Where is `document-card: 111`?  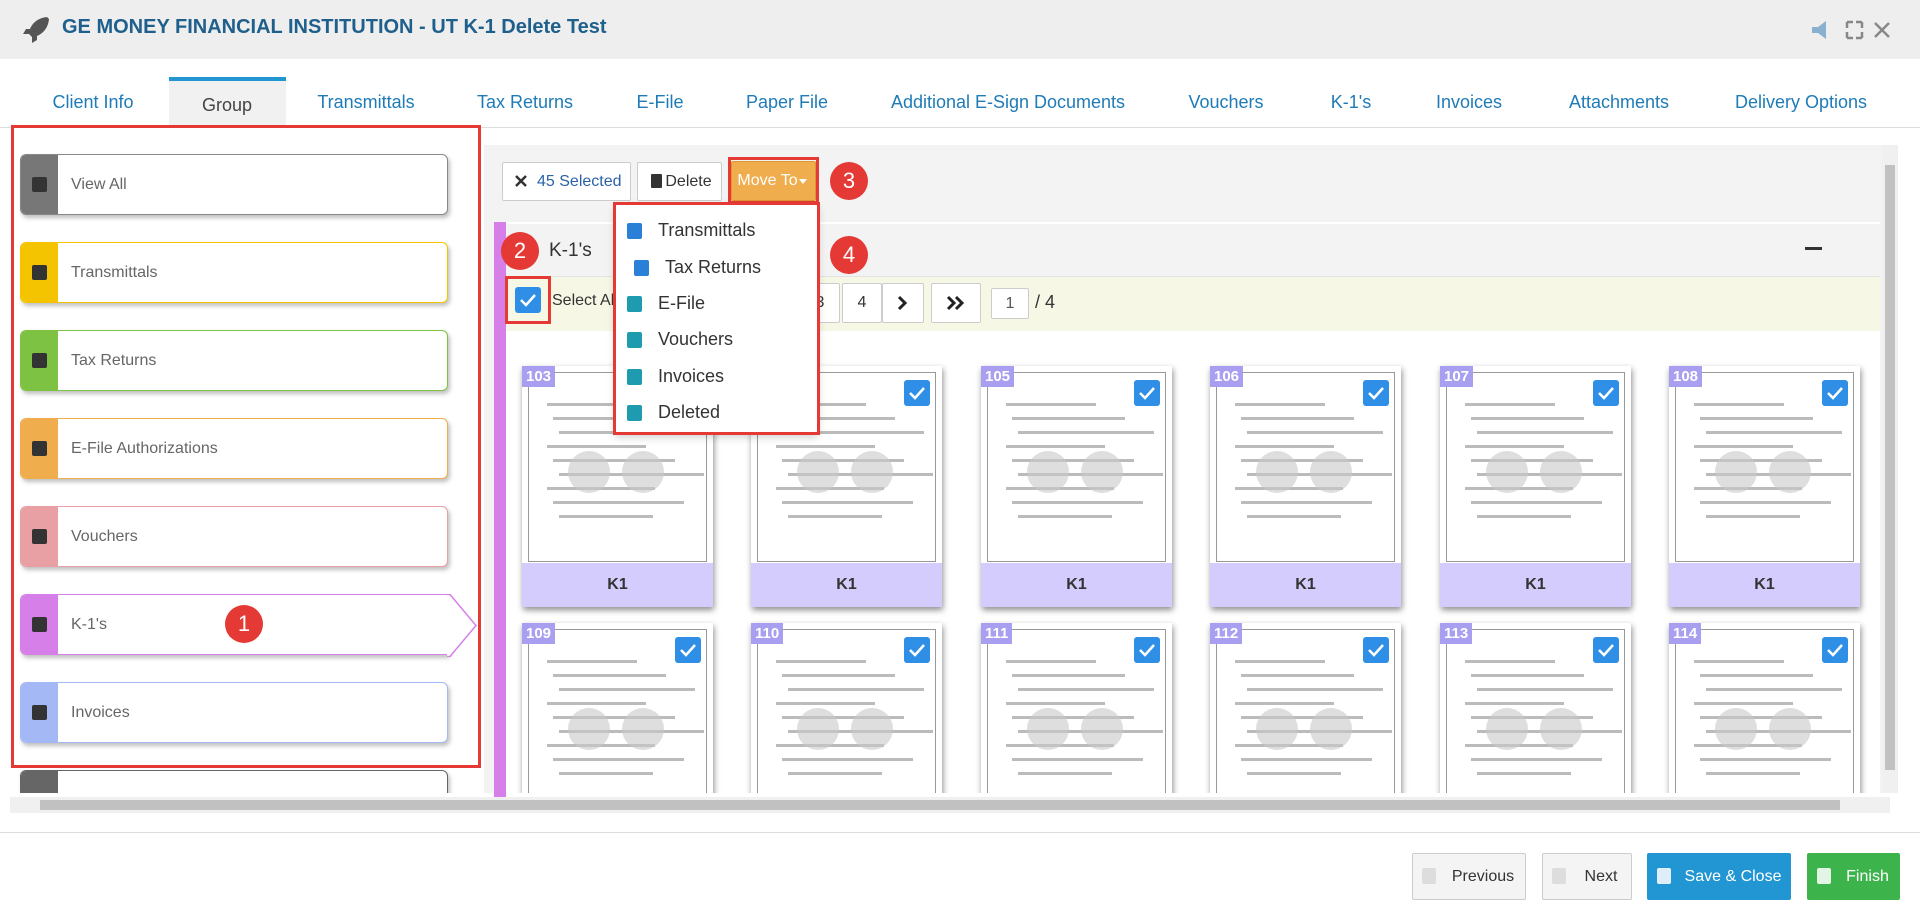
document-card: 111 is located at coordinates (1076, 708).